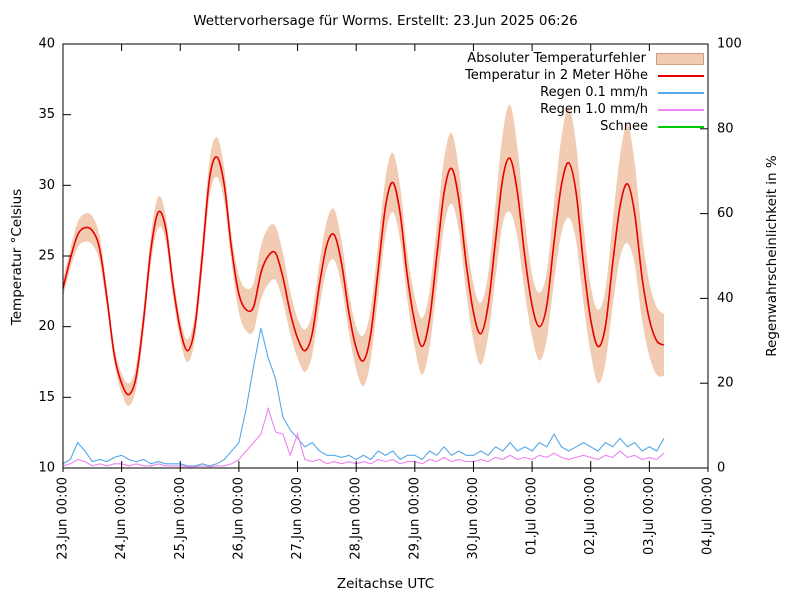 Image resolution: width=800 pixels, height=600 pixels. What do you see at coordinates (772, 256) in the screenshot?
I see `y-axis-right-title: Regenwahrscheinlichkeit in %` at bounding box center [772, 256].